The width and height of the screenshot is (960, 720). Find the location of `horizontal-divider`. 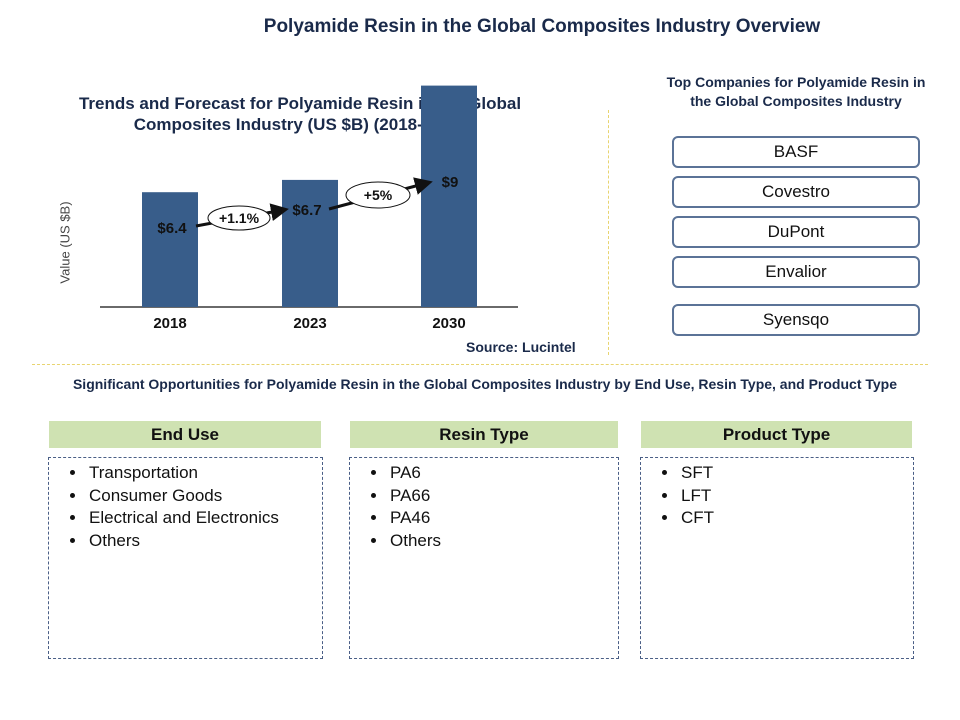

horizontal-divider is located at coordinates (480, 364).